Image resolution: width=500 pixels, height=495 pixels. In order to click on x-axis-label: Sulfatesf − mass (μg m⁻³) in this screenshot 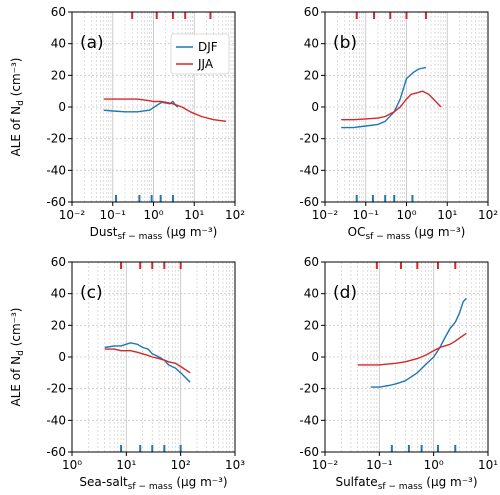, I will do `click(406, 483)`.